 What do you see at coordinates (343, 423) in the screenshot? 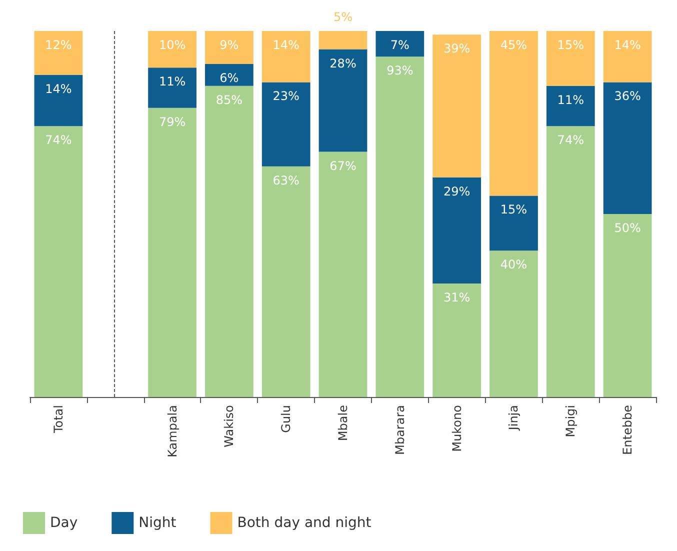
I see `x-tick-label: Mbale` at bounding box center [343, 423].